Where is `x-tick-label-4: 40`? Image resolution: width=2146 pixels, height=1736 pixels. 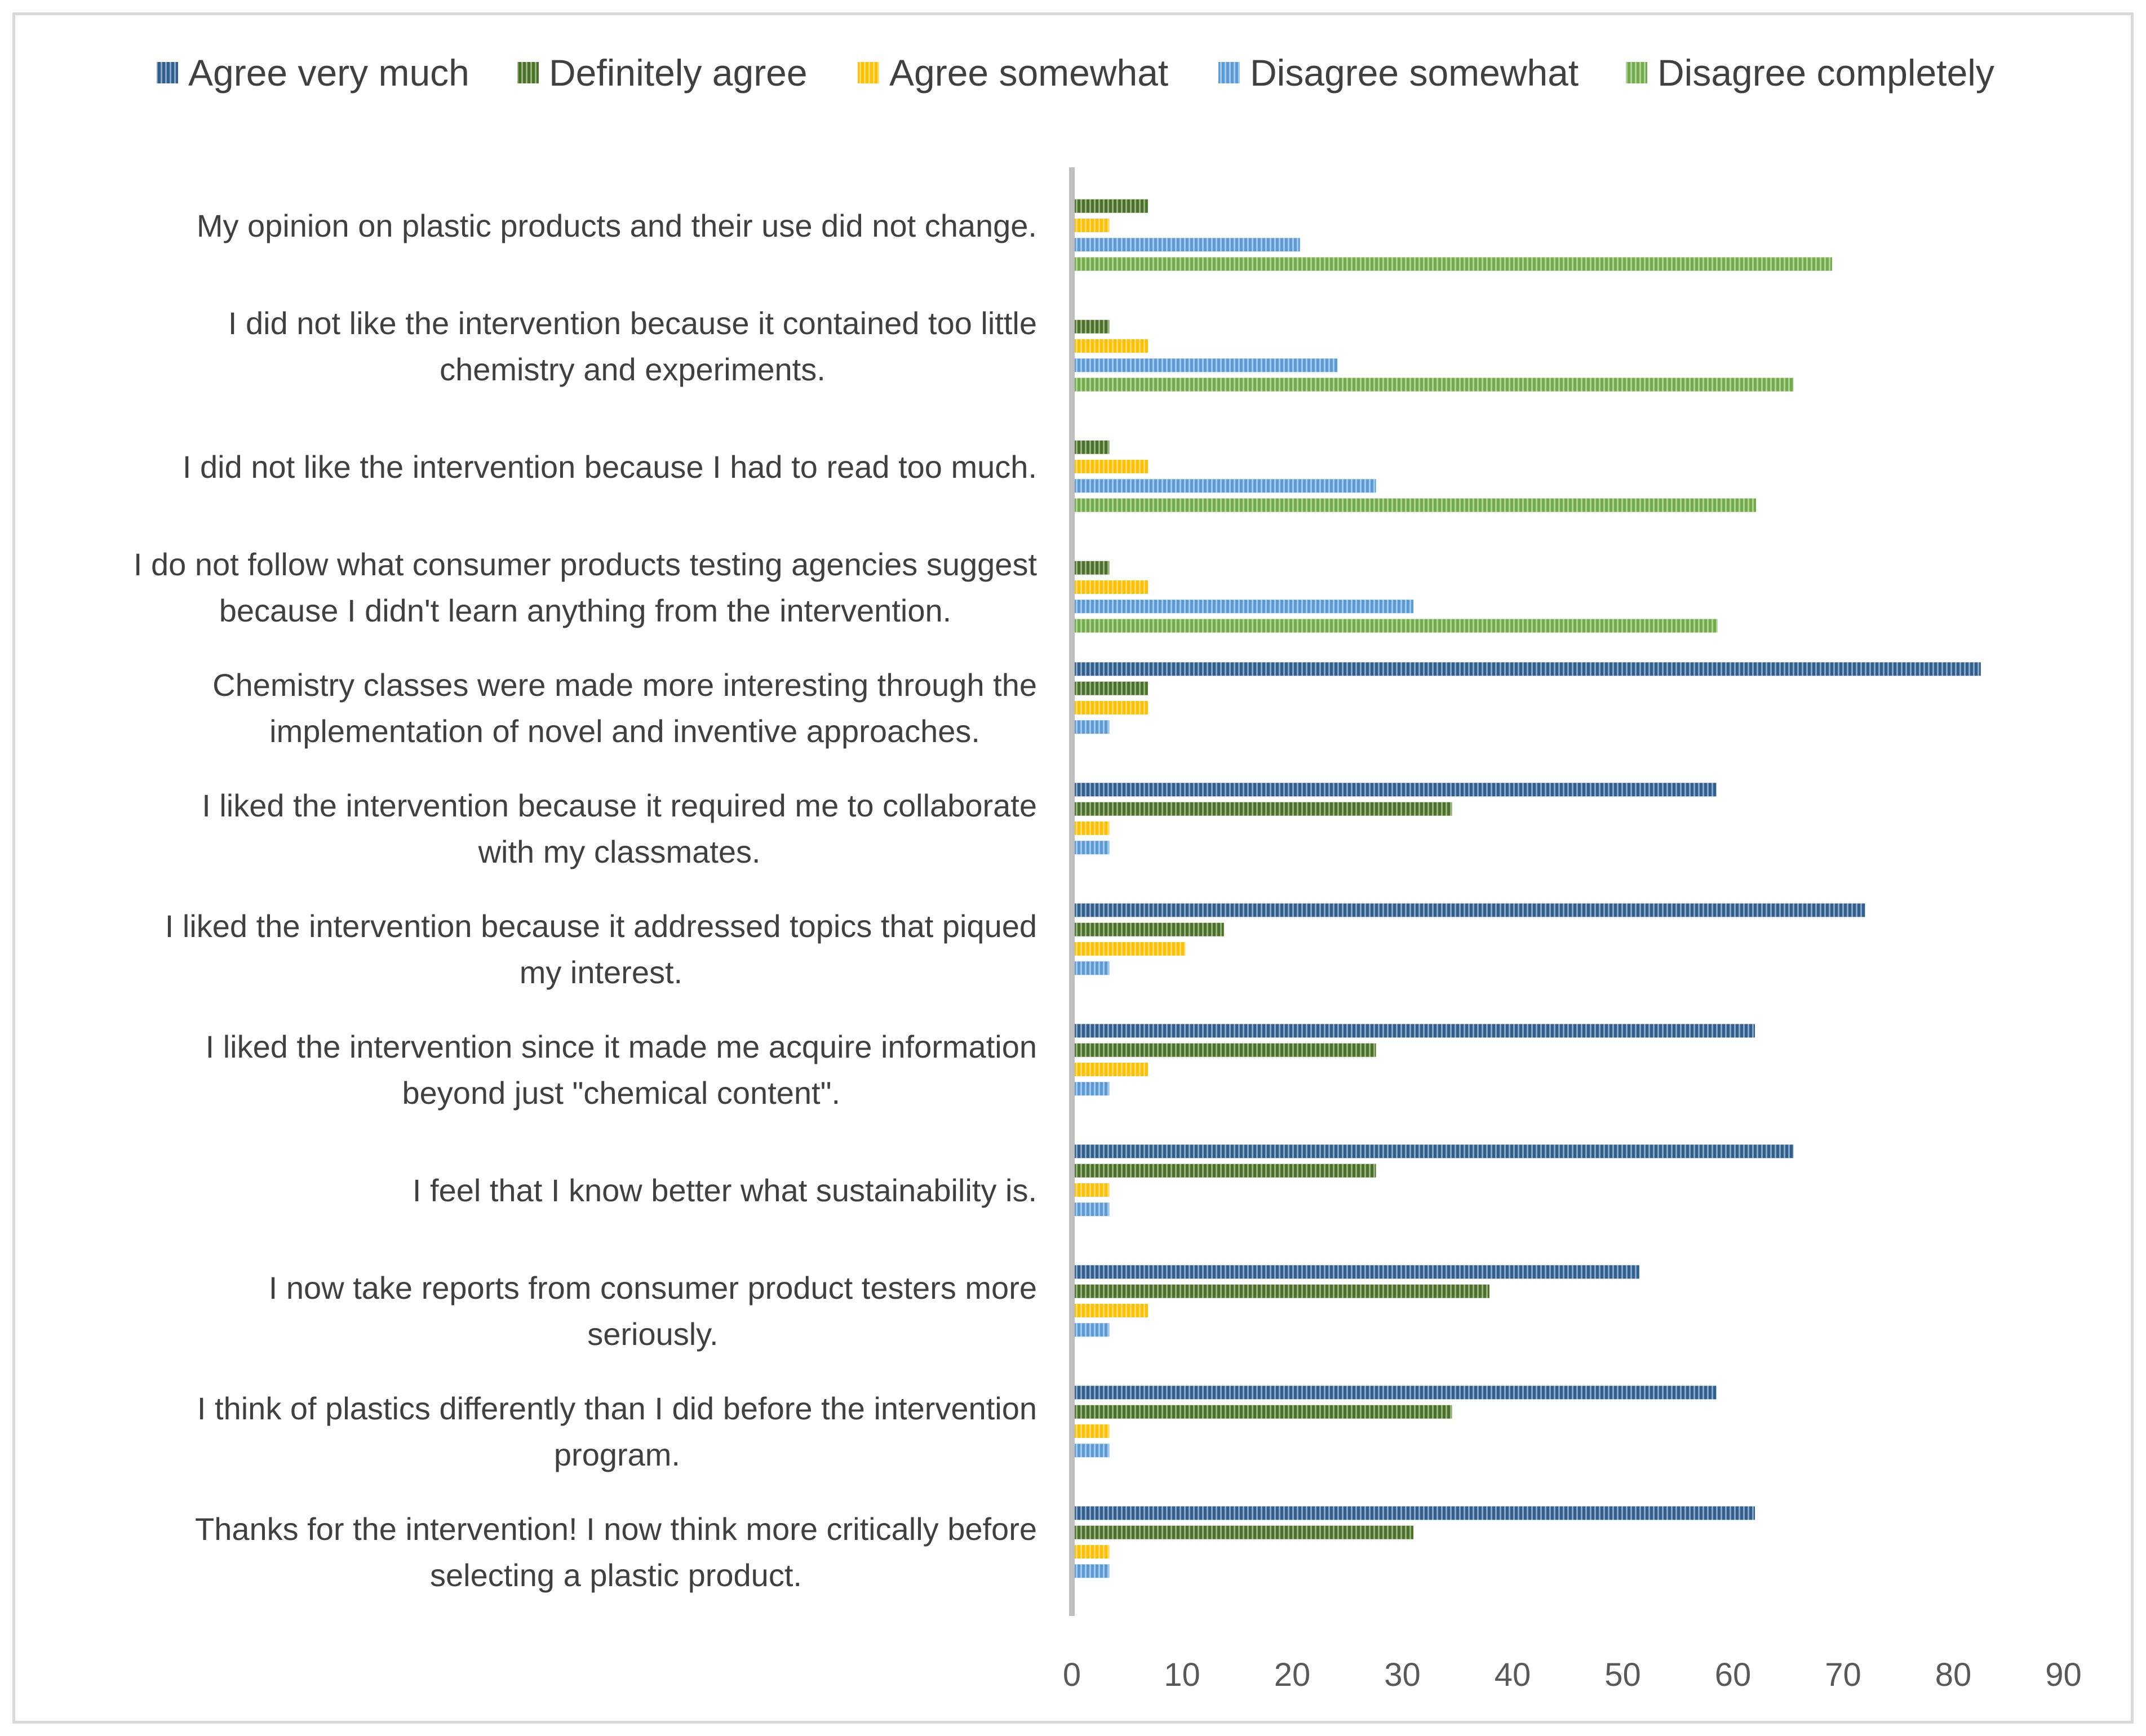
x-tick-label-4: 40 is located at coordinates (1513, 1675).